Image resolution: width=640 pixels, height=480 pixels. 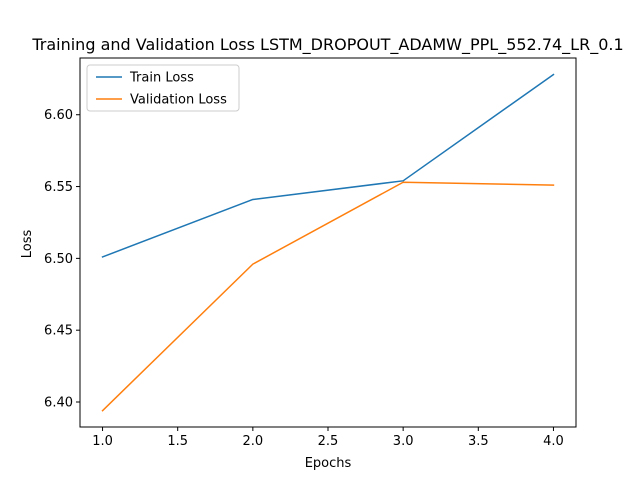 I want to click on x-tick-label: 2.5, so click(x=328, y=441).